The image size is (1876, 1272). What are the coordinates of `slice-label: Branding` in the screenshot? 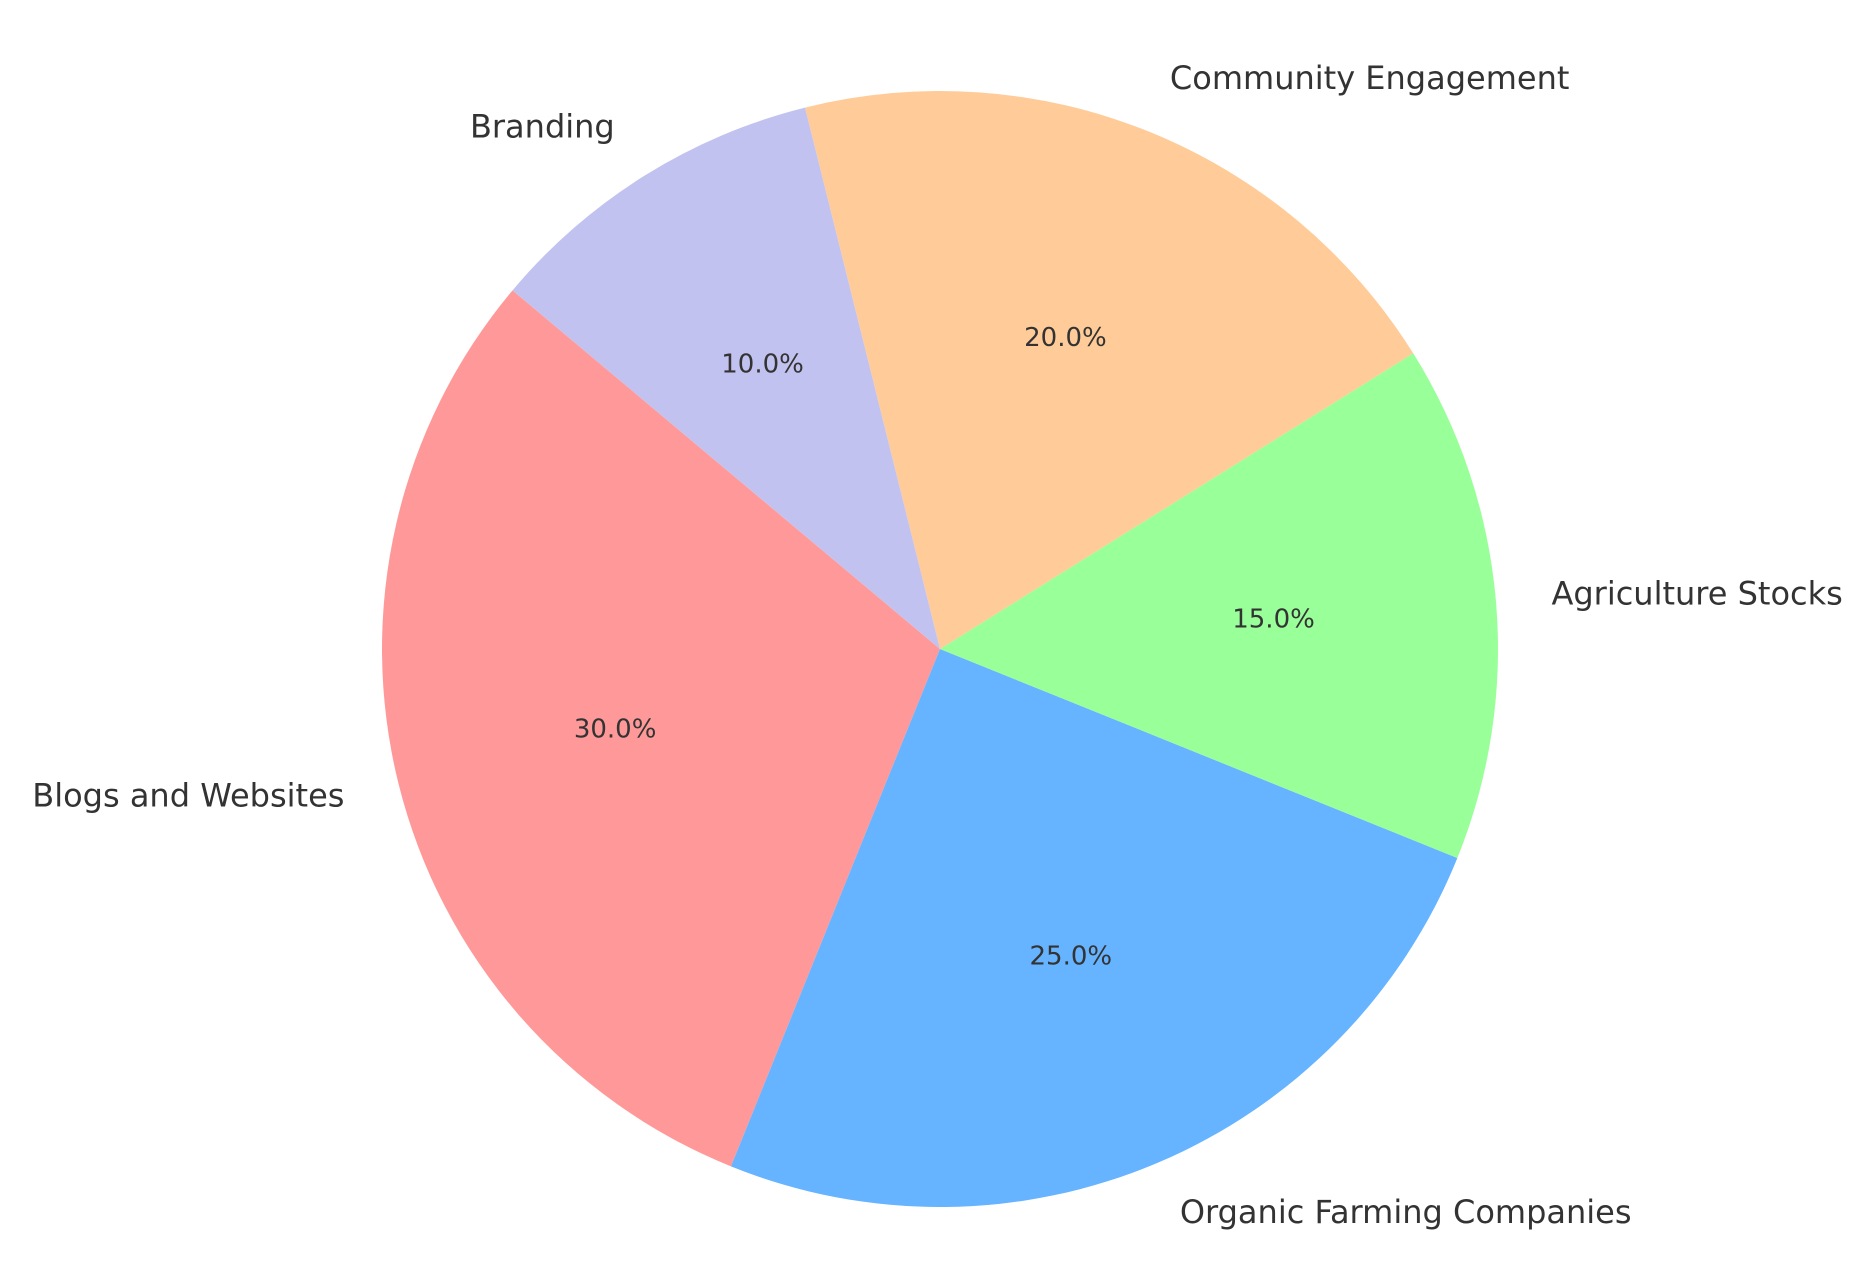 It's located at (542, 126).